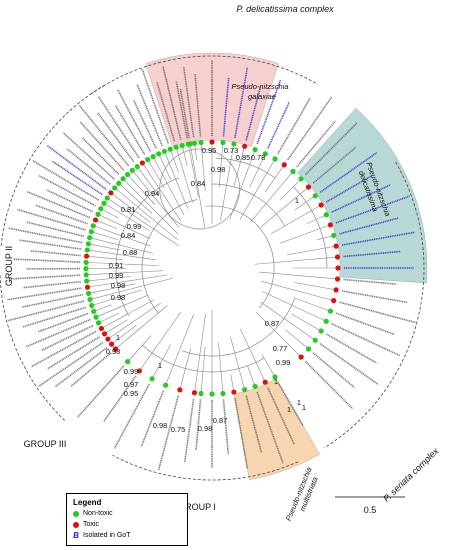 This screenshot has height=550, width=473. What do you see at coordinates (259, 86) in the screenshot?
I see `galaxiae-genus-label: Pseudo-nitzschia` at bounding box center [259, 86].